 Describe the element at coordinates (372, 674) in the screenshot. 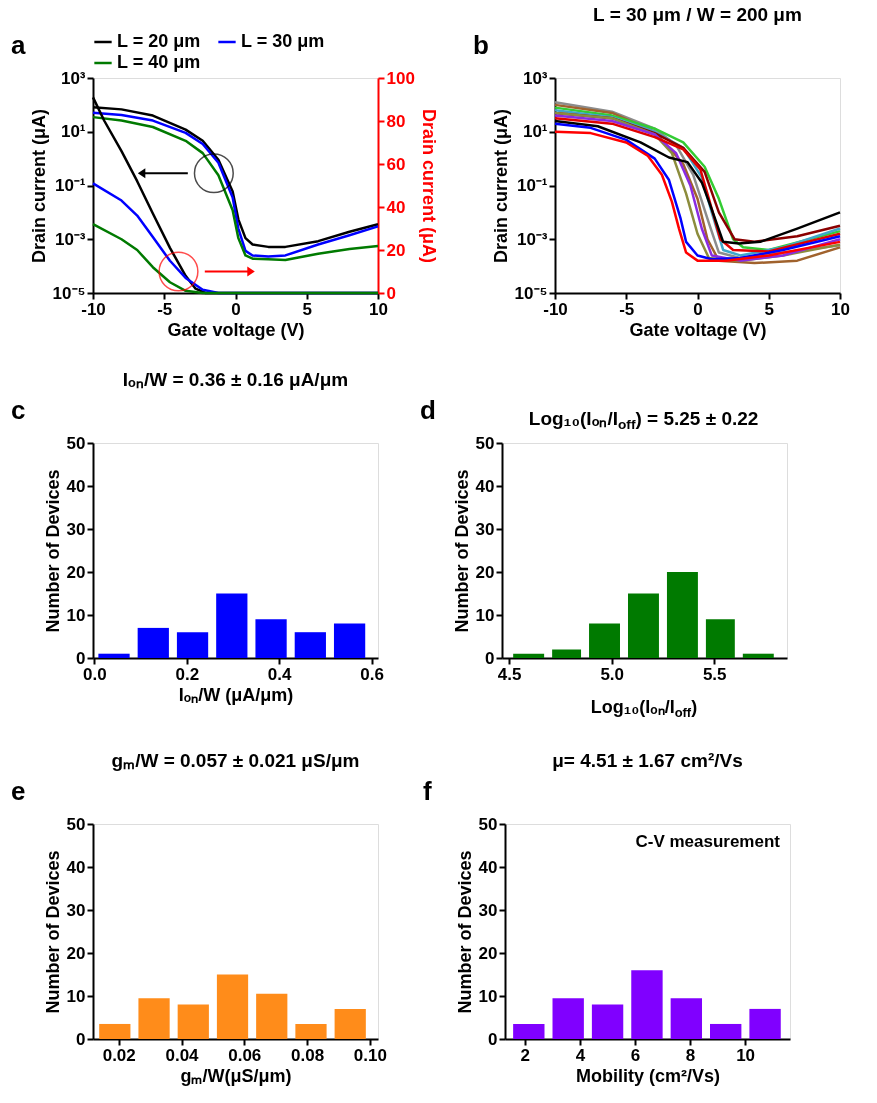

I see `x-tick-label: 0.6` at that location.